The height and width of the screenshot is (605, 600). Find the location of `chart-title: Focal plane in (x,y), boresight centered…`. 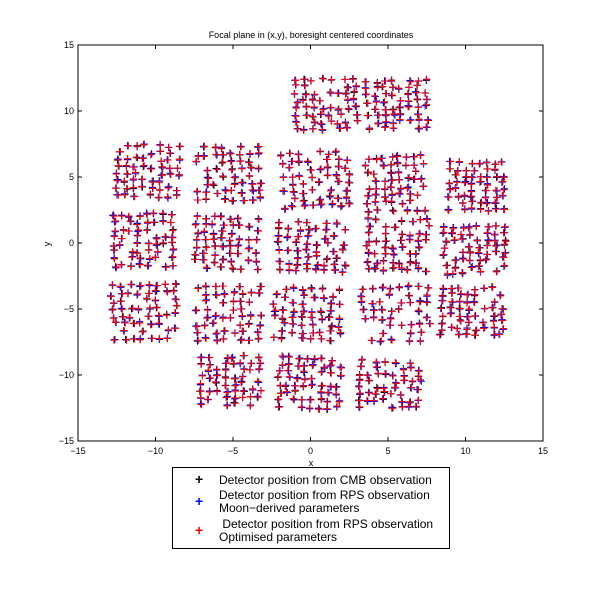

chart-title: Focal plane in (x,y), boresight centered… is located at coordinates (311, 35).